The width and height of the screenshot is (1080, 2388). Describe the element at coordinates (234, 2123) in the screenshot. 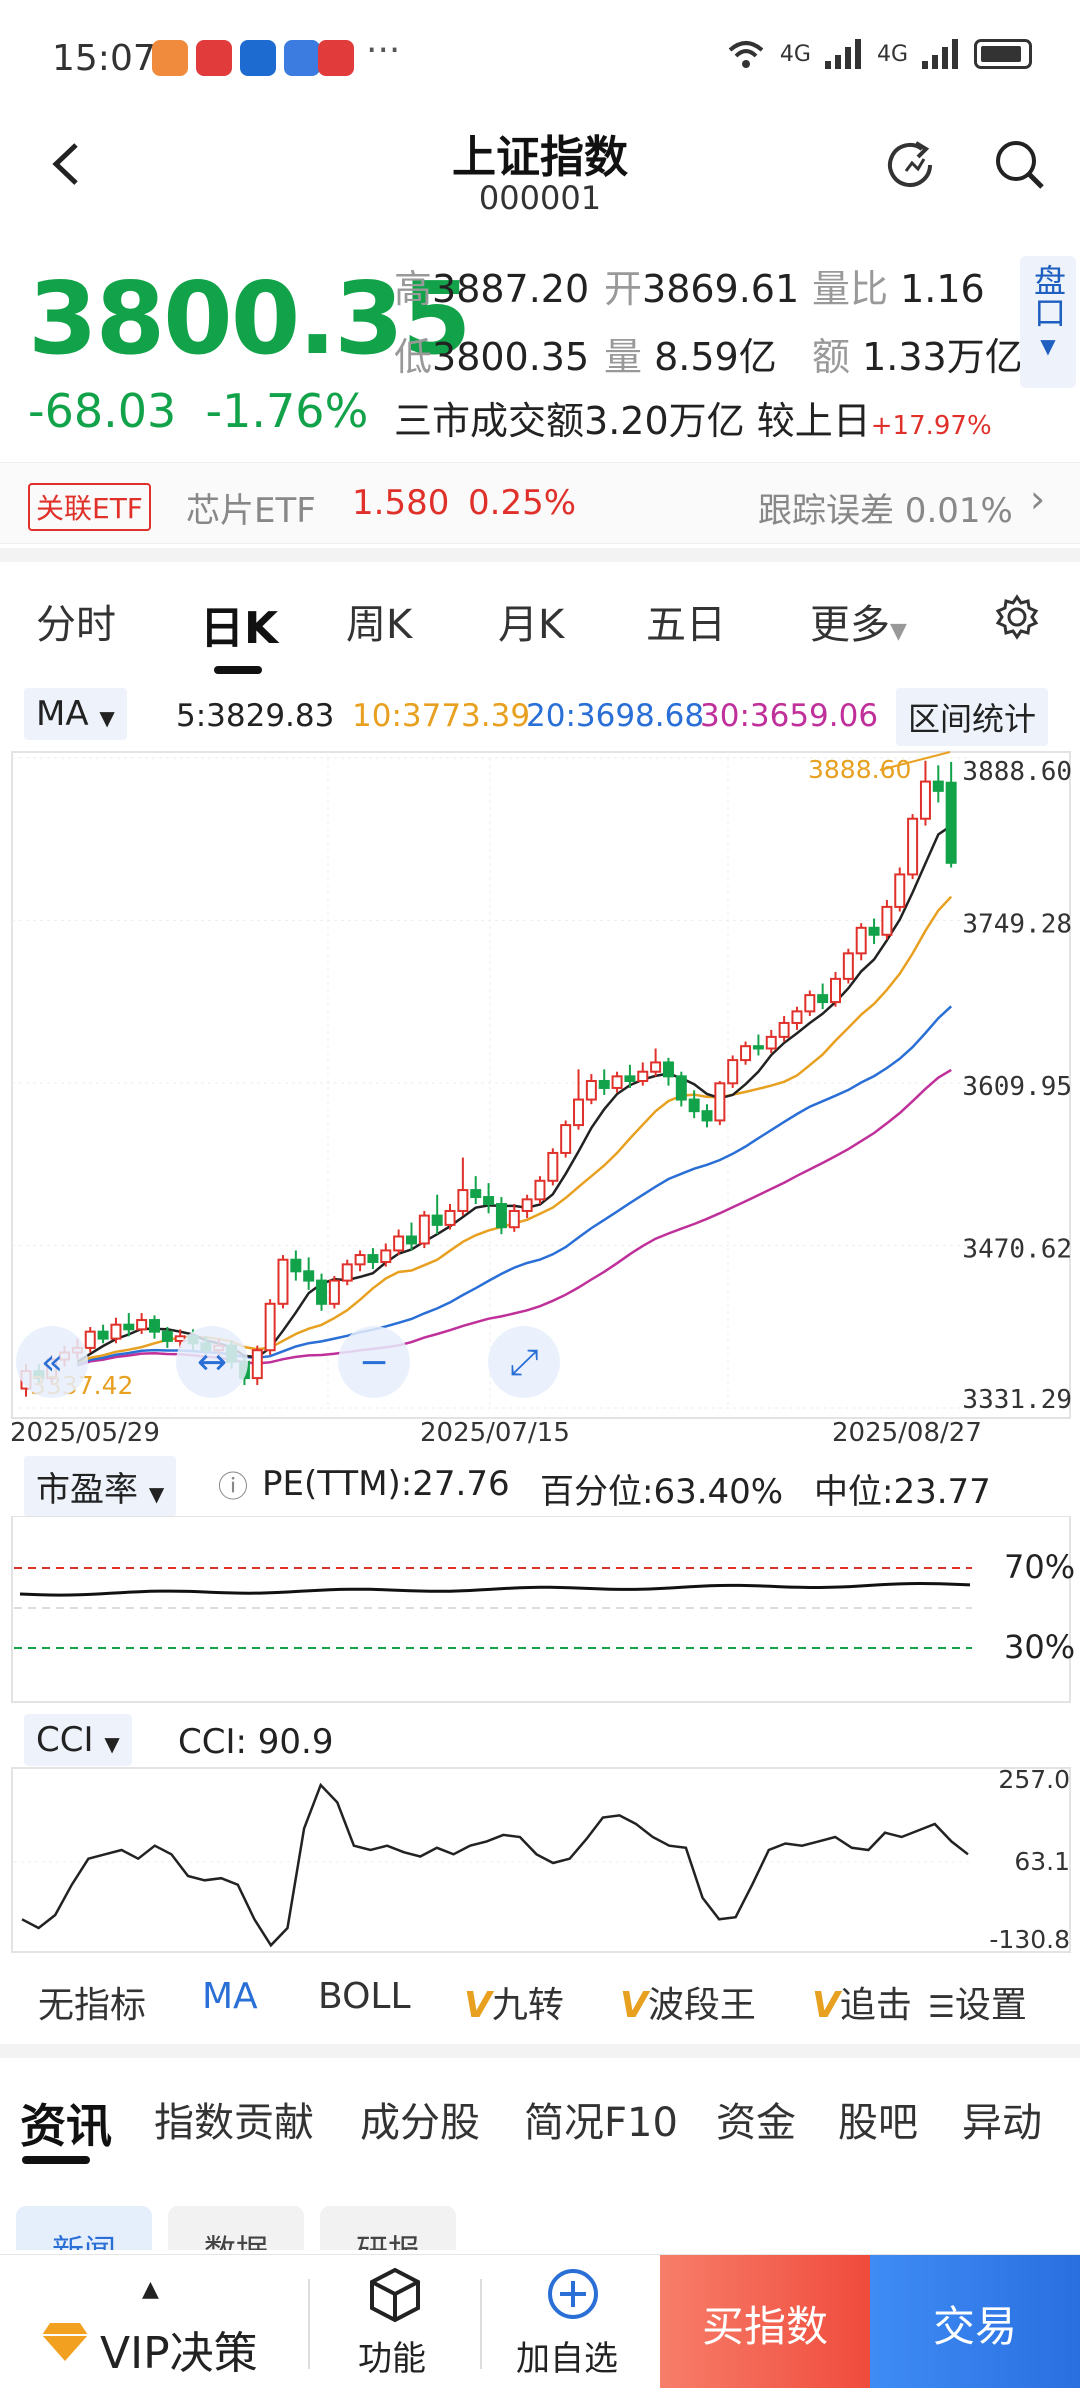

I see `tab-index-contribution: 指数贡献` at that location.